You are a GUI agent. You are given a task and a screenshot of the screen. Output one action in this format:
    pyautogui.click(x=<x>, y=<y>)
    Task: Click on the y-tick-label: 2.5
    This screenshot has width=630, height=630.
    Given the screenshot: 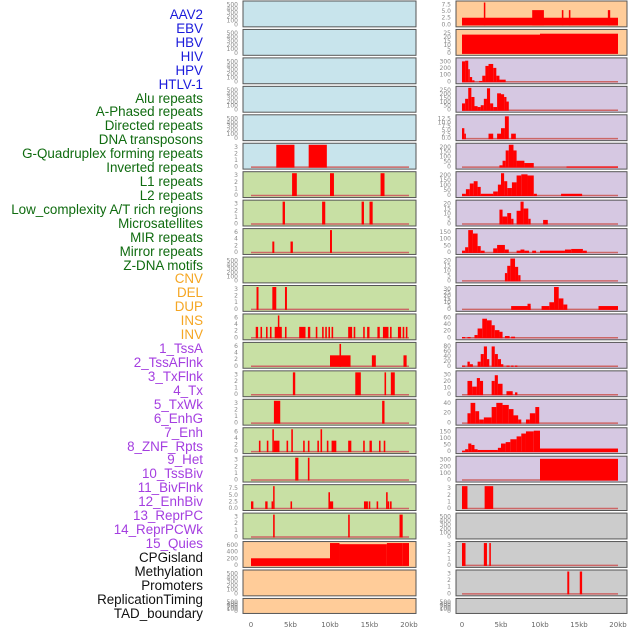 What is the action you would take?
    pyautogui.click(x=446, y=134)
    